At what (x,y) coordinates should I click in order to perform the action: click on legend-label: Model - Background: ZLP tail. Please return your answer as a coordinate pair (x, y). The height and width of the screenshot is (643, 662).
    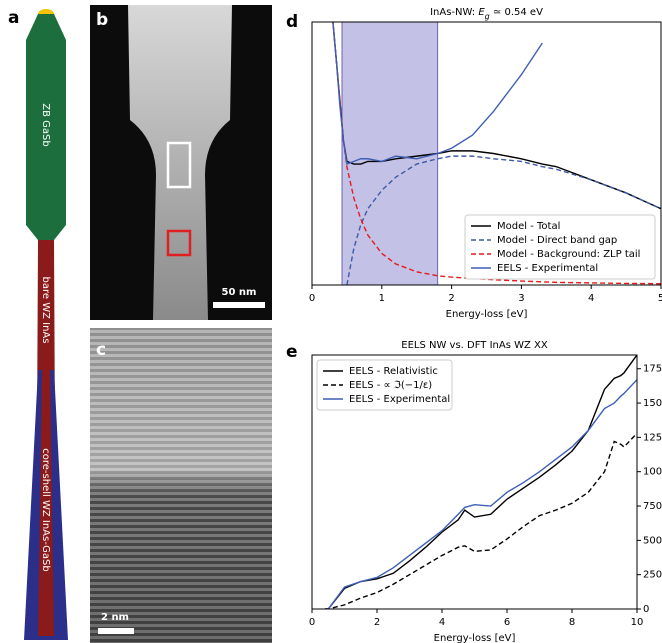
    Looking at the image, I should click on (568, 254).